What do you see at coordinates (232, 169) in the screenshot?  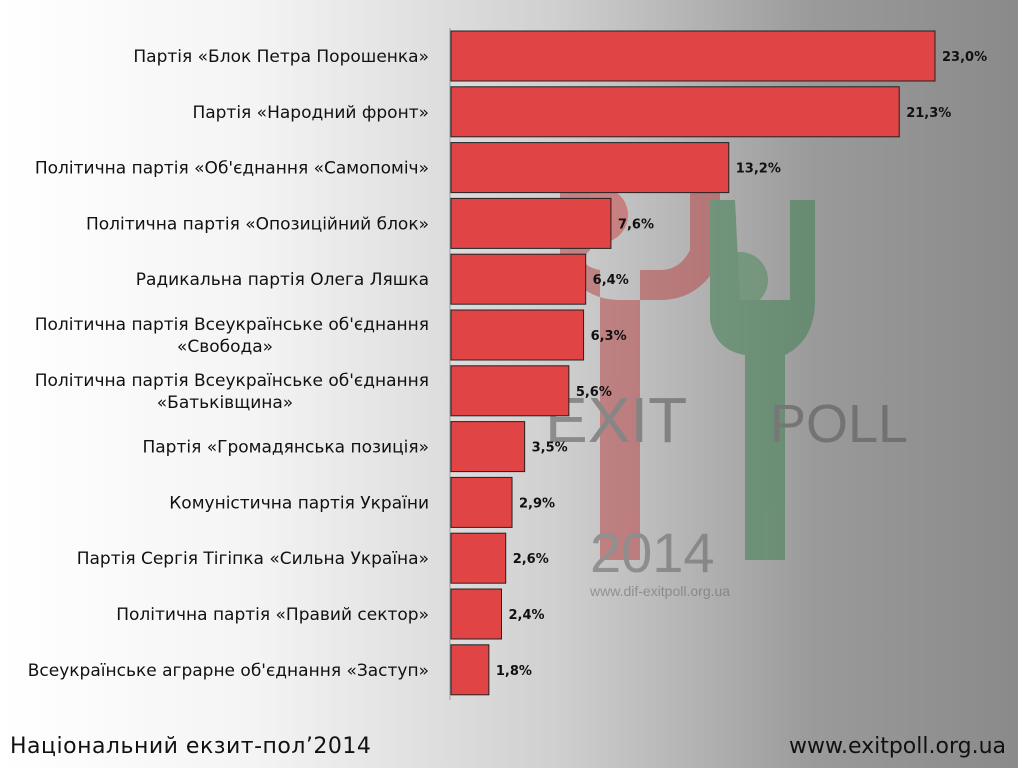 I see `category-label-3: Політична партія «Об'єднання «Самопоміч»` at bounding box center [232, 169].